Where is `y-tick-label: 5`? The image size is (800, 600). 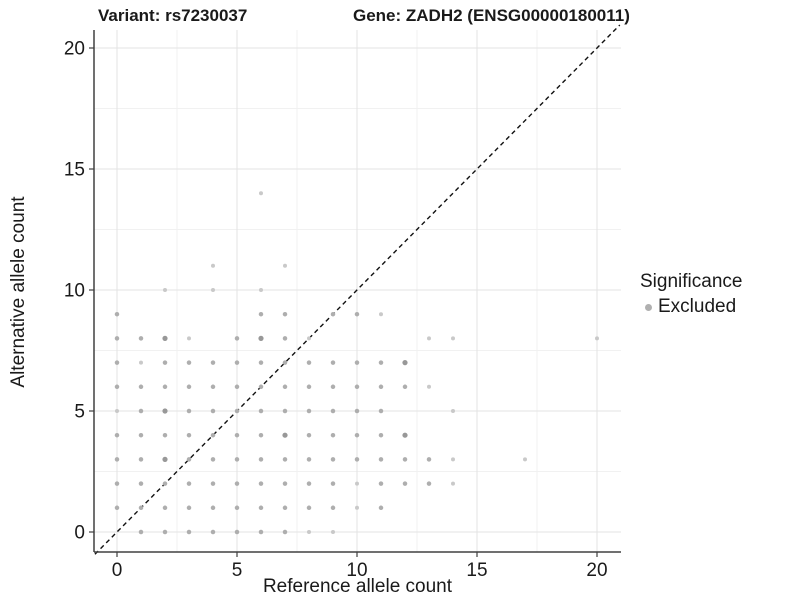 y-tick-label: 5 is located at coordinates (79, 412).